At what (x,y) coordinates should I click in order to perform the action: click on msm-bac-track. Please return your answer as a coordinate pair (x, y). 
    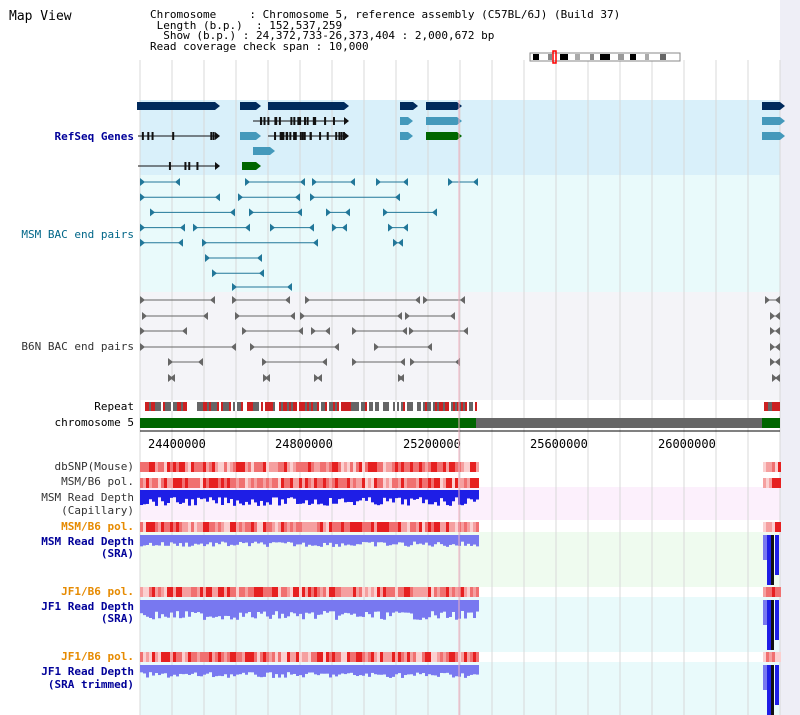
    Looking at the image, I should click on (309, 234).